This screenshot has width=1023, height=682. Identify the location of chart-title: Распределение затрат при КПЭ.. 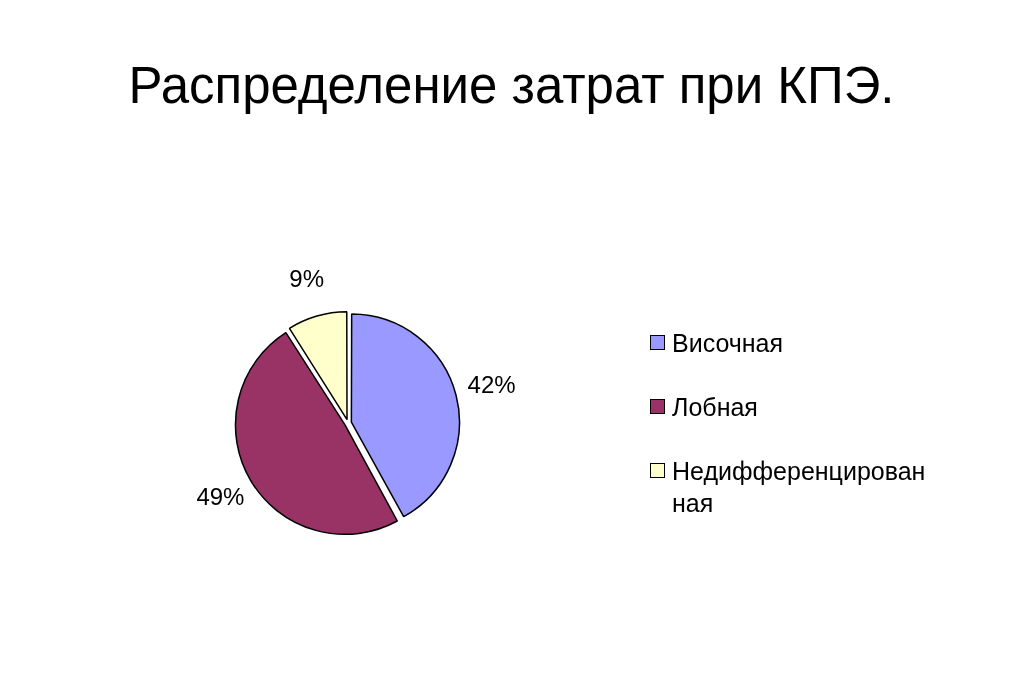
(511, 85).